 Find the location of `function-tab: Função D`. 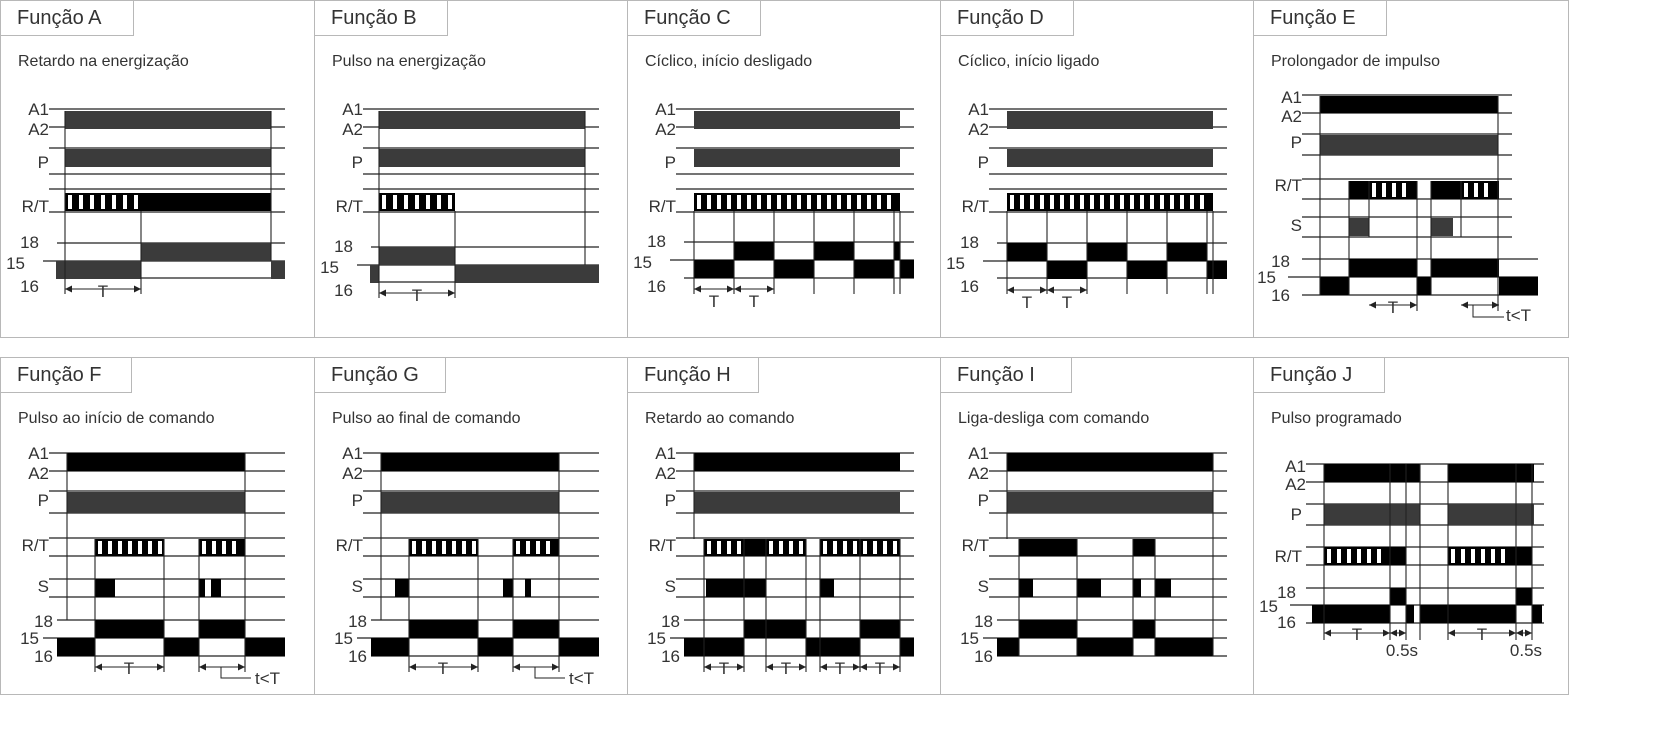

function-tab: Função D is located at coordinates (1007, 18).